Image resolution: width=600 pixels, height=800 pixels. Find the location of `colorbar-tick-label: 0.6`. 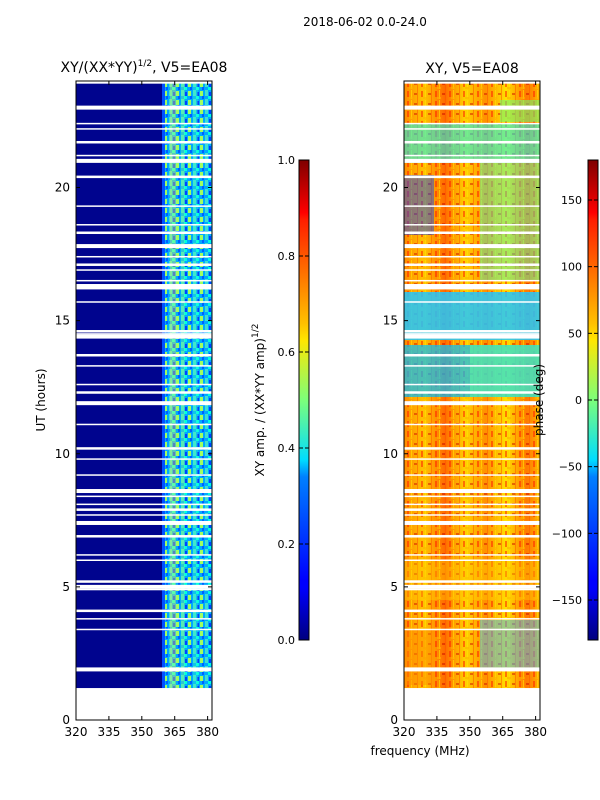

colorbar-tick-label: 0.6 is located at coordinates (287, 352).